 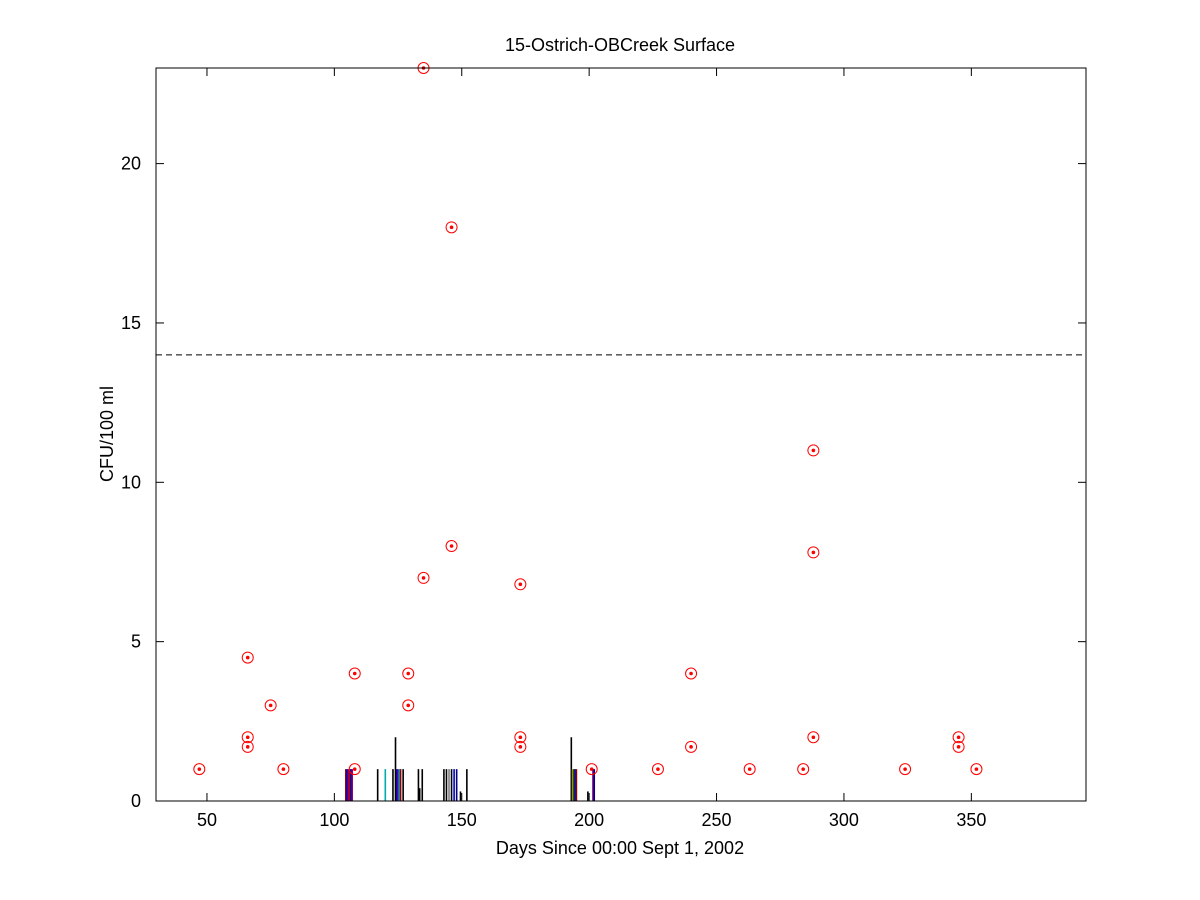 What do you see at coordinates (131, 164) in the screenshot?
I see `y-tick-label: 20` at bounding box center [131, 164].